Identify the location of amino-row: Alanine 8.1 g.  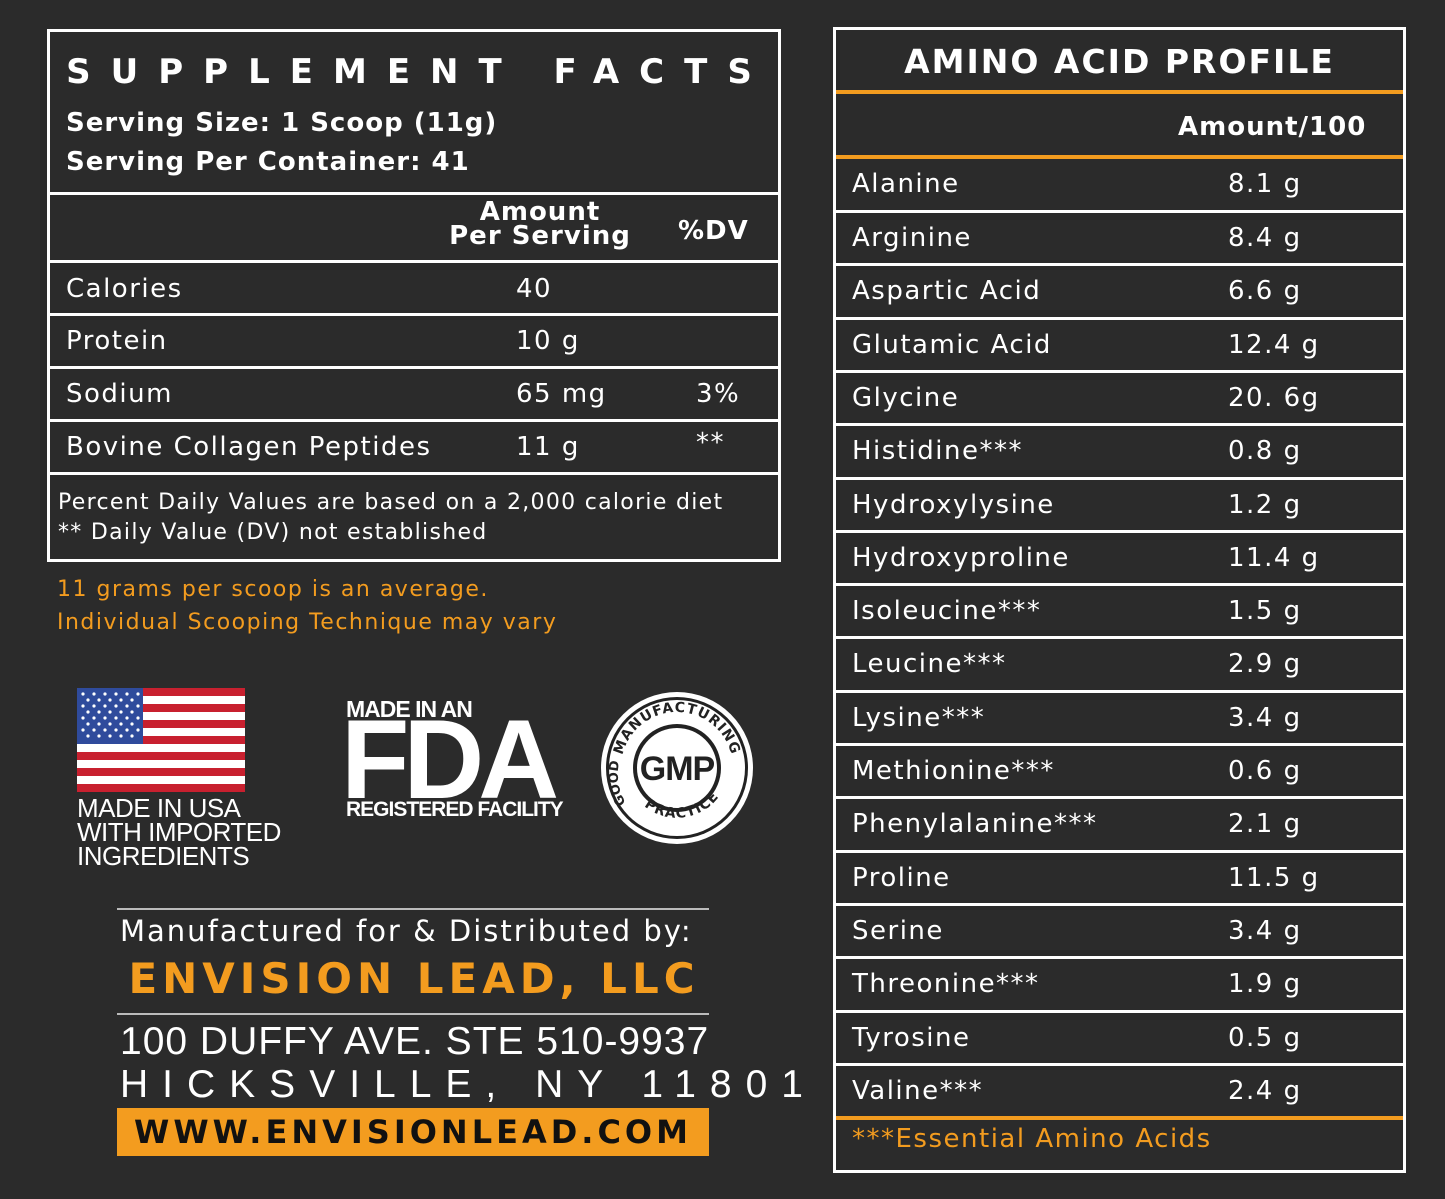
(1119, 185).